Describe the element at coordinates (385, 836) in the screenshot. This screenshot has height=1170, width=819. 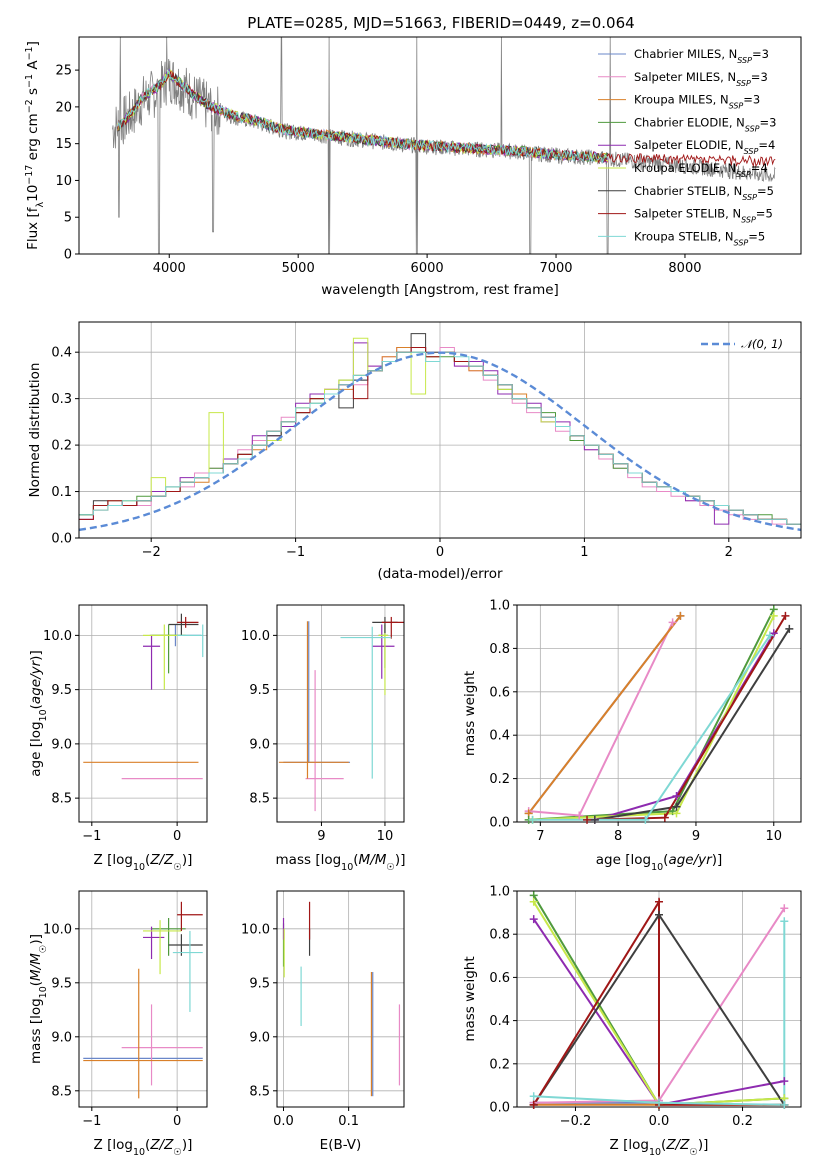
I see `x-tick-label: 10` at that location.